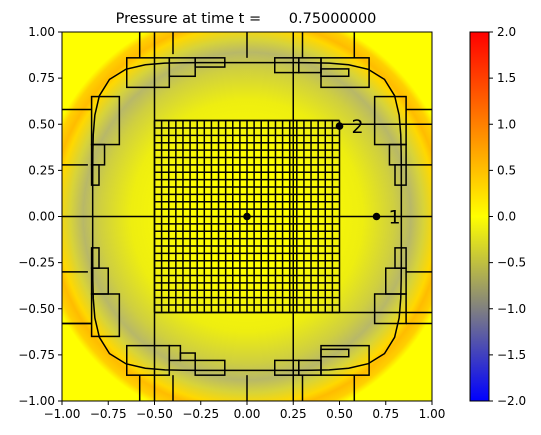 This screenshot has width=541, height=435. I want to click on sample-point-label: 2, so click(358, 127).